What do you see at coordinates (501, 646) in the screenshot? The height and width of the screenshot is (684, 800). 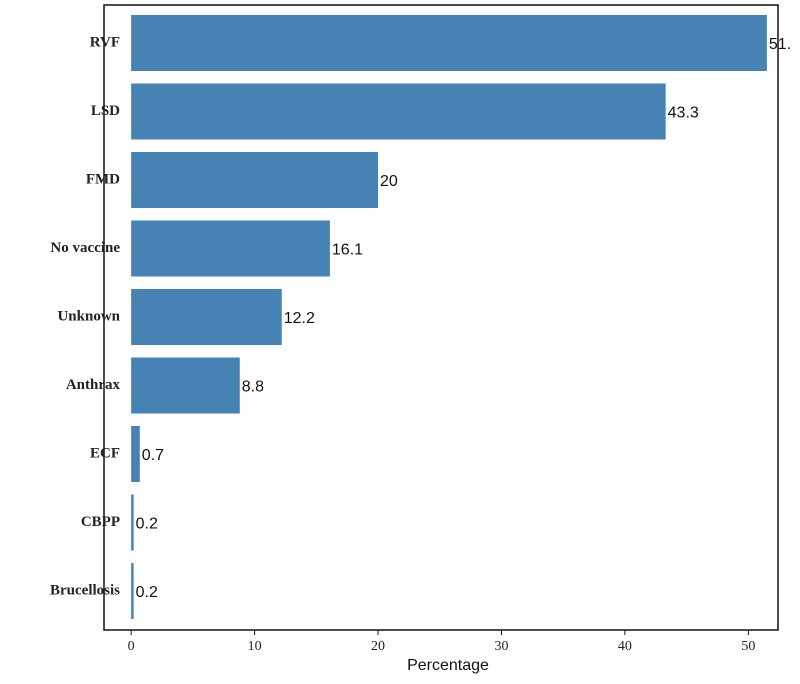 I see `x-tick-label: 30` at bounding box center [501, 646].